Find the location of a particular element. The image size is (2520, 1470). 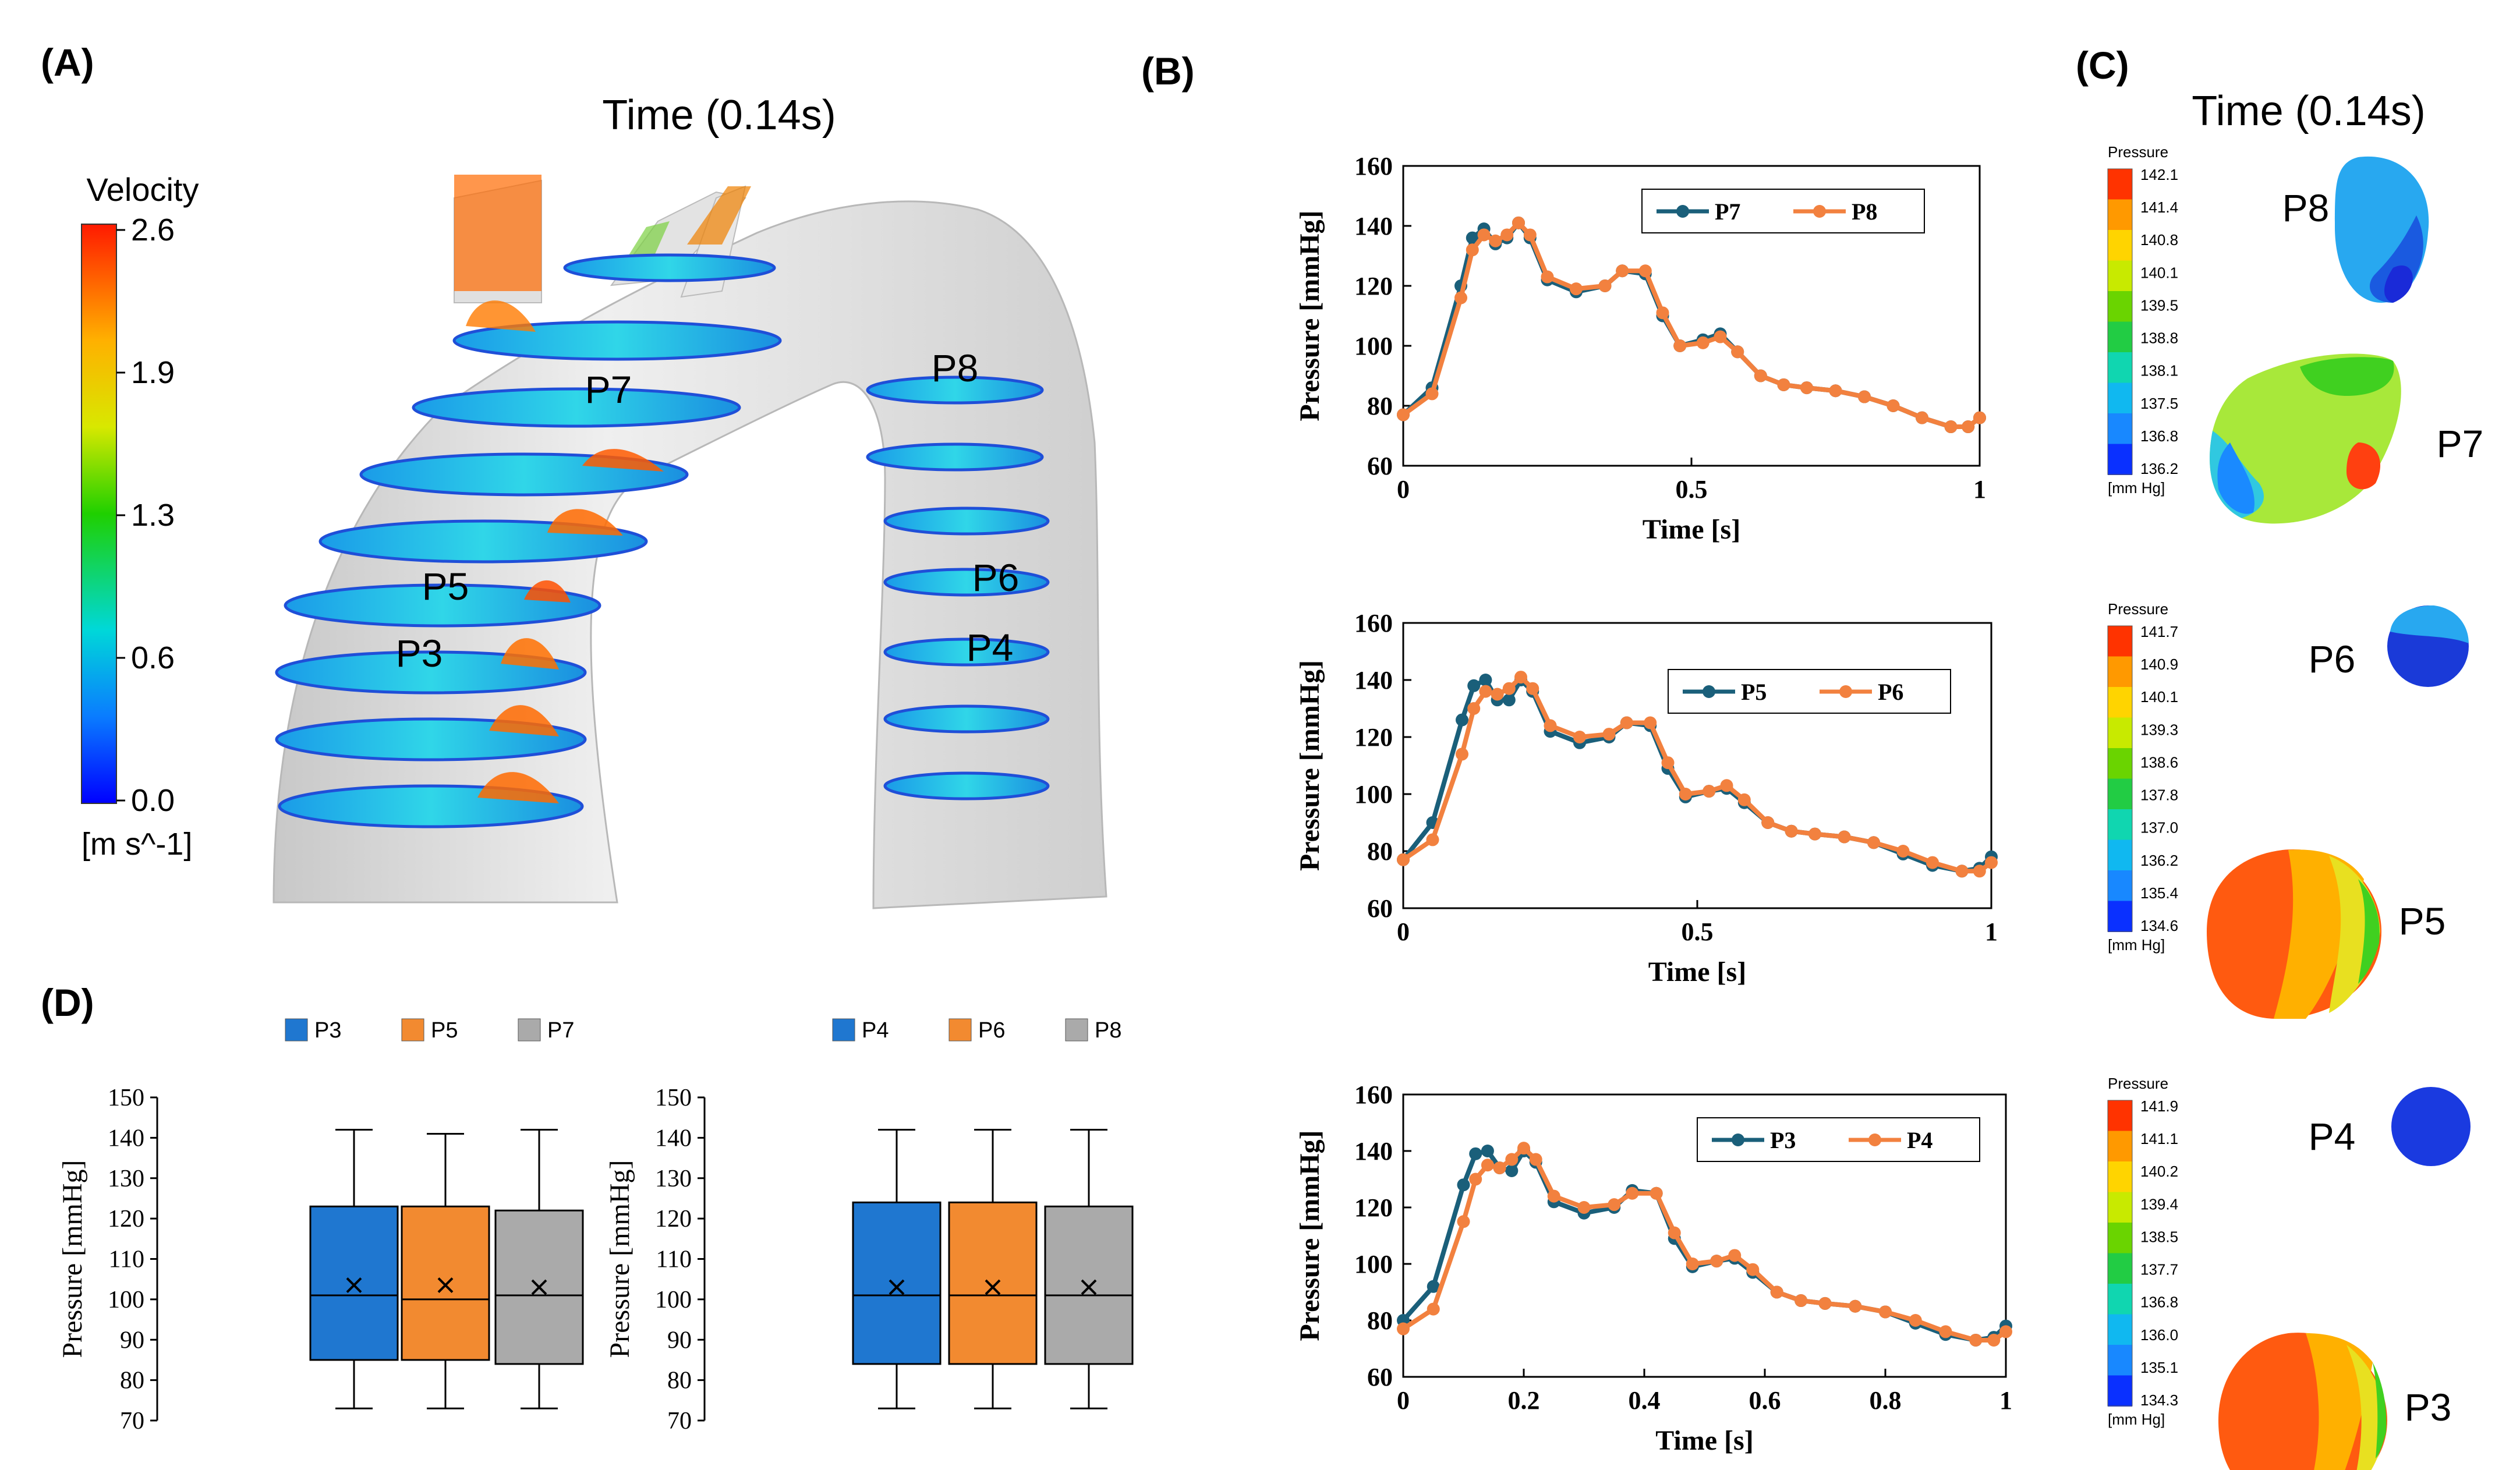

pressure-legend-title: Pressure is located at coordinates (2138, 609).